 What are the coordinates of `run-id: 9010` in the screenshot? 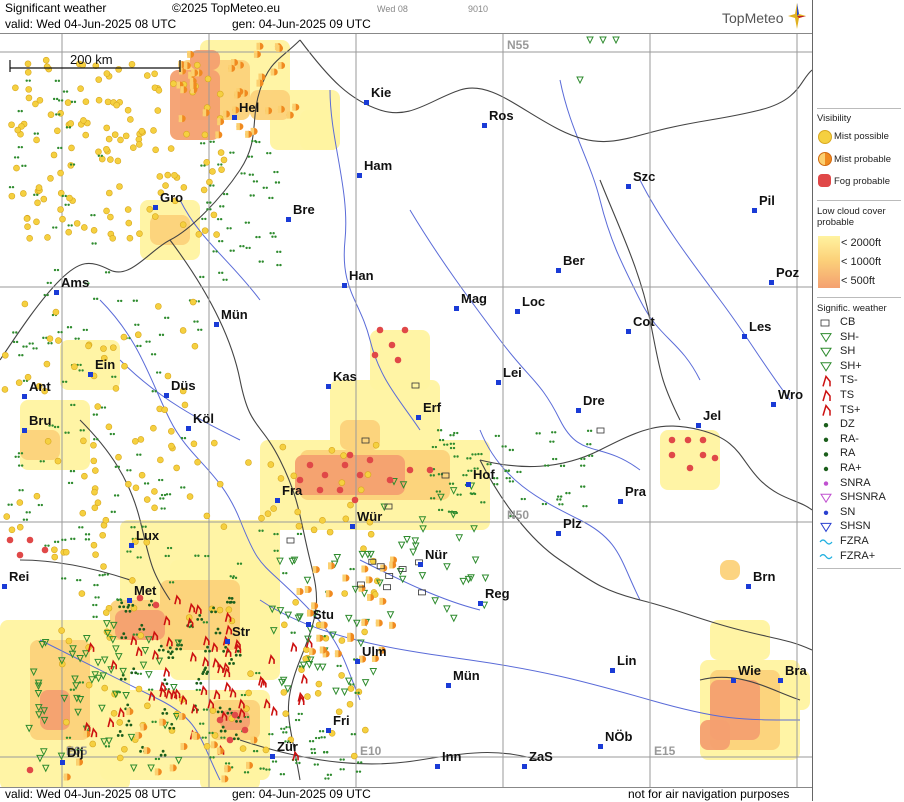 It's located at (478, 9).